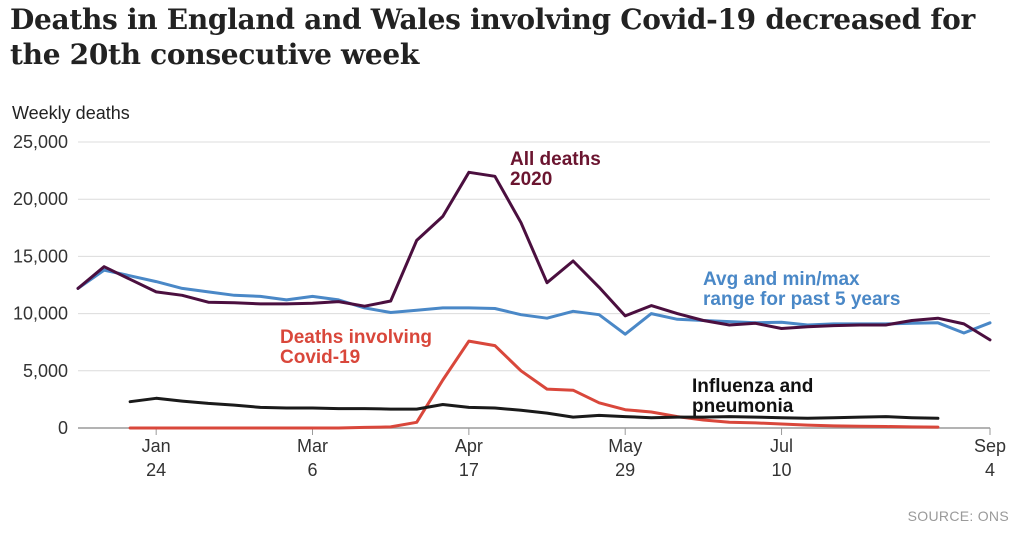 The width and height of the screenshot is (1024, 538). Describe the element at coordinates (625, 470) in the screenshot. I see `x-tick-day: 29` at that location.